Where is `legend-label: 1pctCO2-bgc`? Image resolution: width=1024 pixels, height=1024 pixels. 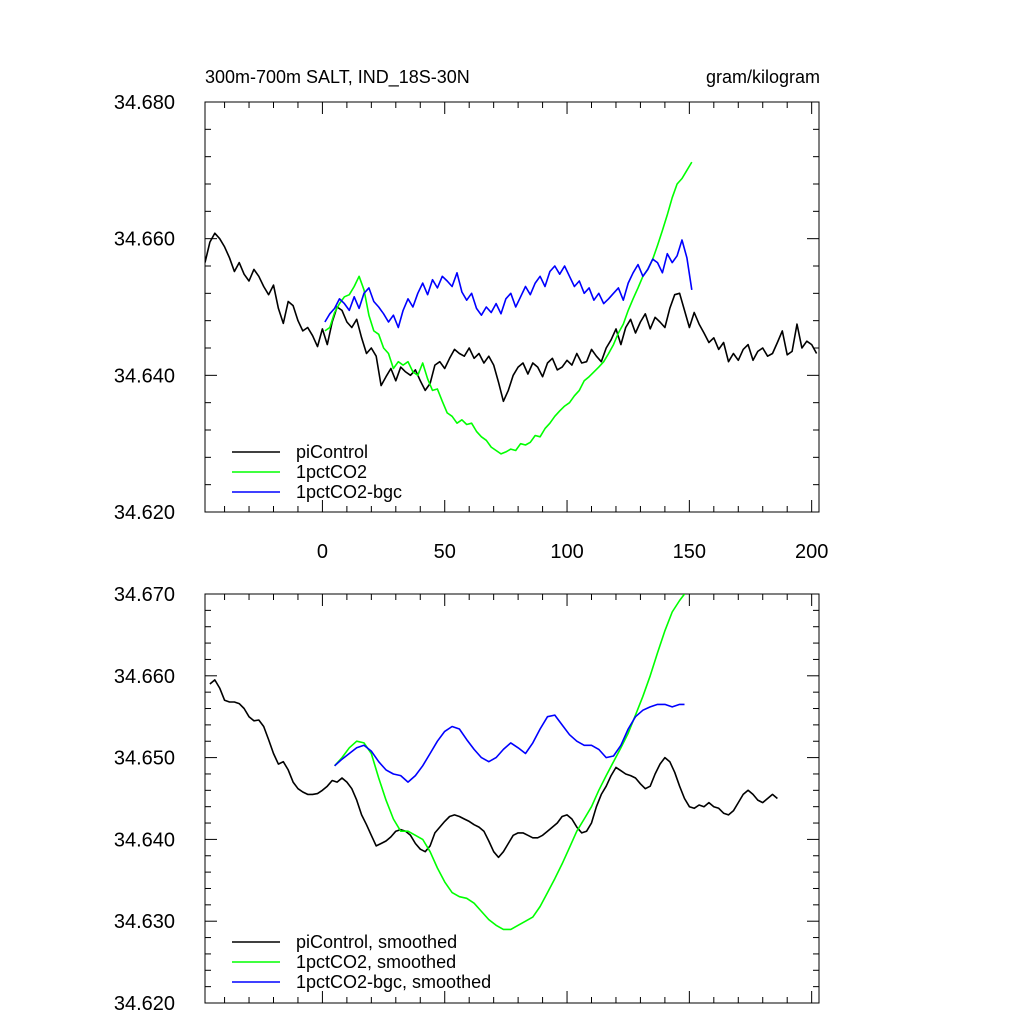 legend-label: 1pctCO2-bgc is located at coordinates (349, 492).